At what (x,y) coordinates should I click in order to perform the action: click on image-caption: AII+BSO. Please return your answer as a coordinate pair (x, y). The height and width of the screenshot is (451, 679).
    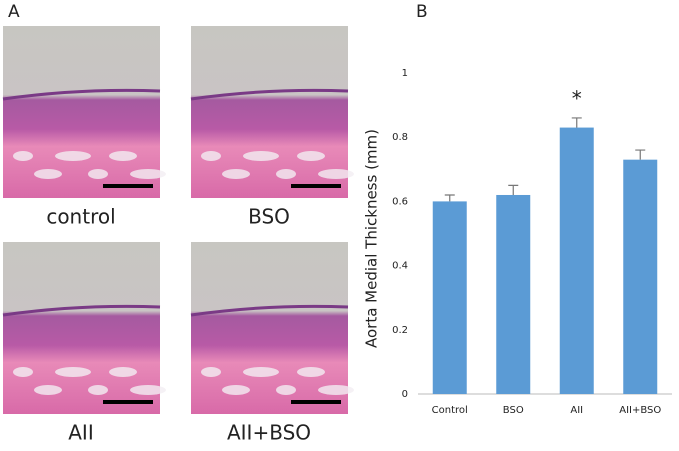
    Looking at the image, I should click on (269, 433).